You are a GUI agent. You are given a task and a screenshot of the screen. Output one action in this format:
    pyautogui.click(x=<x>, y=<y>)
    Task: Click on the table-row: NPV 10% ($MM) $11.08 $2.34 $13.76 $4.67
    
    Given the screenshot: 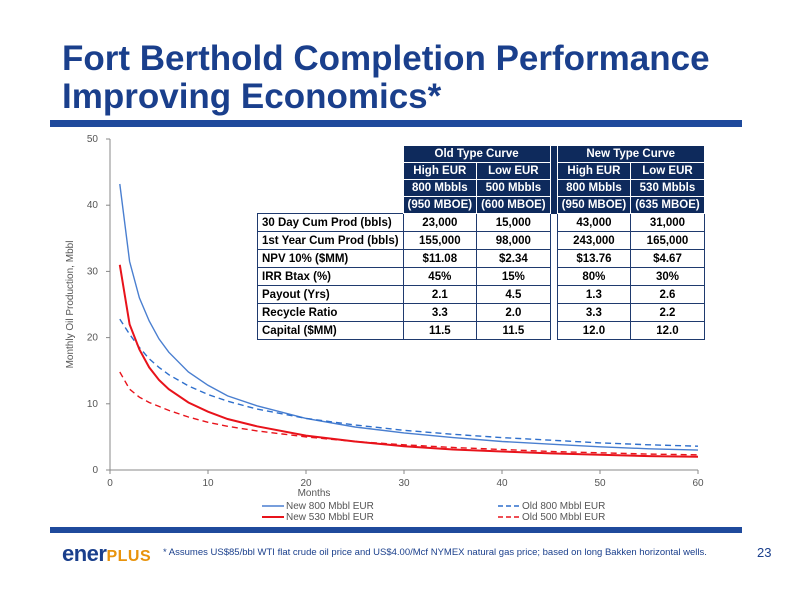 What is the action you would take?
    pyautogui.click(x=481, y=258)
    